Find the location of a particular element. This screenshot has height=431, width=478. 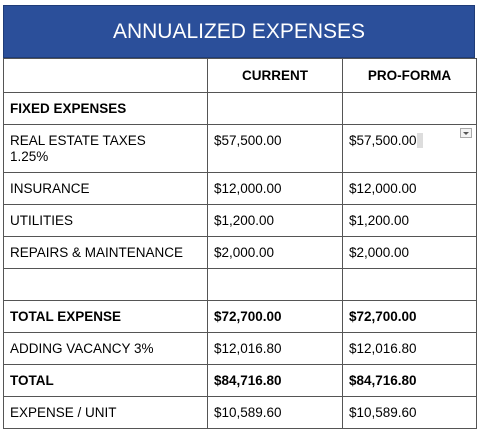

header-cell is located at coordinates (105, 75).